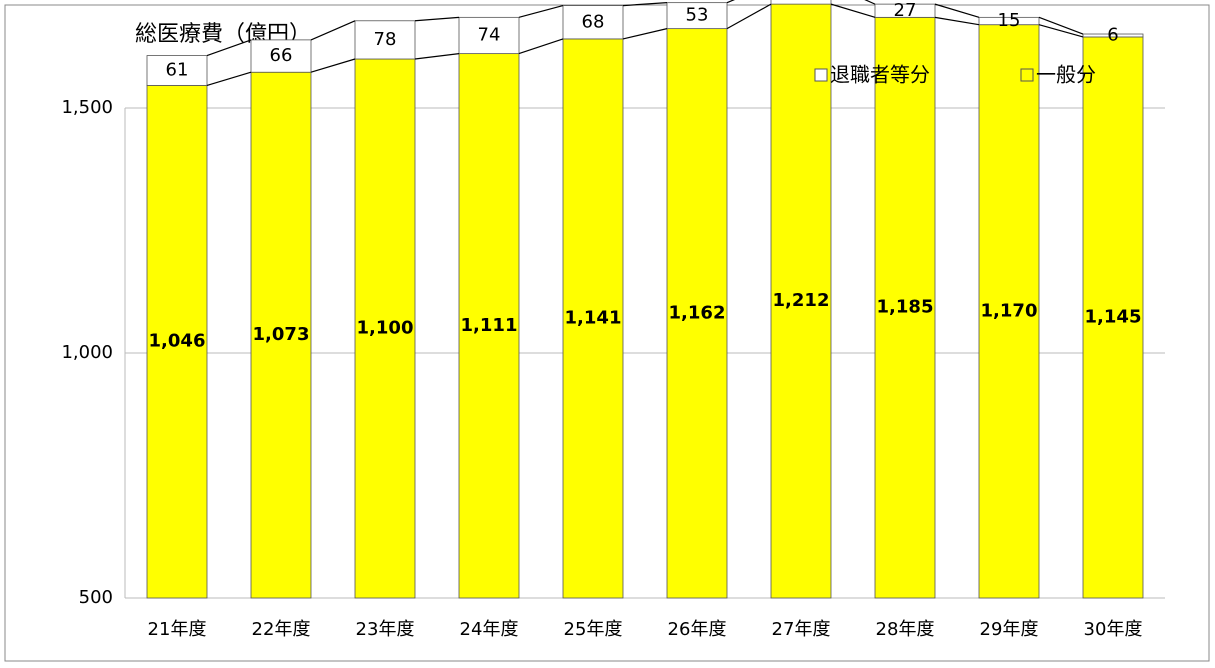 The image size is (1215, 668). Describe the element at coordinates (87, 352) in the screenshot. I see `y-tick-label: 1,000` at that location.